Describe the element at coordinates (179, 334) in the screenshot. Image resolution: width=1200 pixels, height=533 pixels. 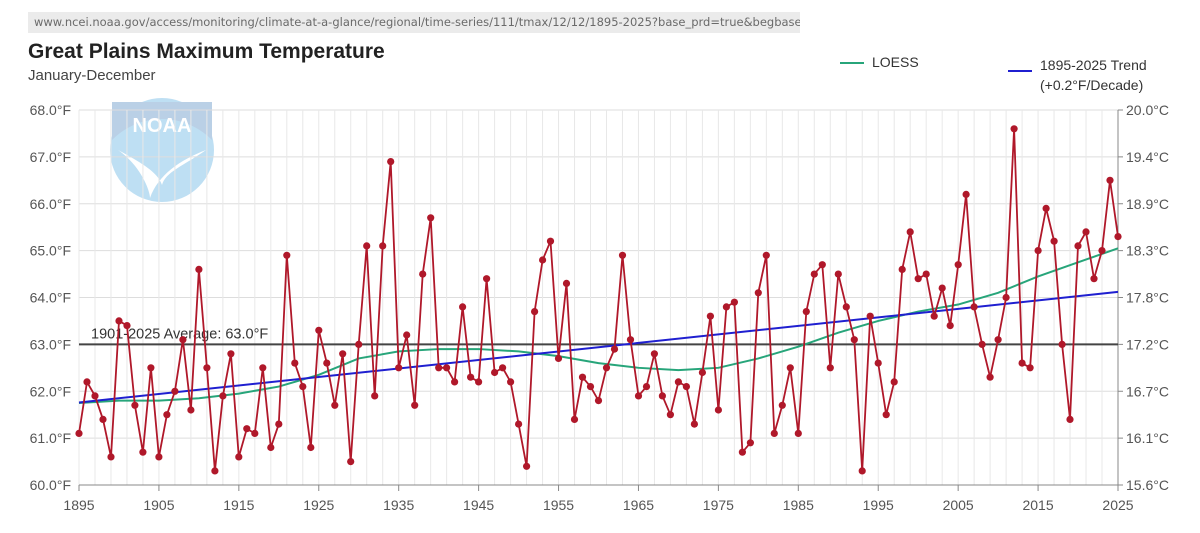
I see `average-label: 1901-2025 Average: 63.0°F` at that location.